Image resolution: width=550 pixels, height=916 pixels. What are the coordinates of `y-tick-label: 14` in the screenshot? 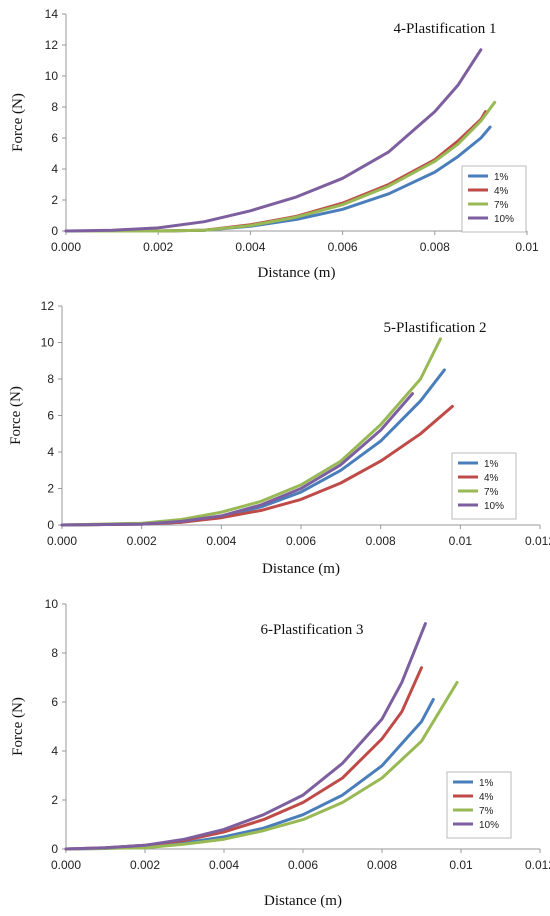 It's located at (52, 14).